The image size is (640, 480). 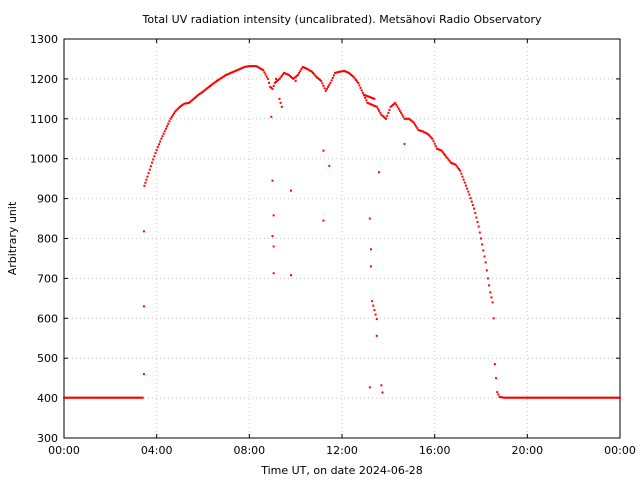 I want to click on y-tick-label: 300, so click(x=47, y=438).